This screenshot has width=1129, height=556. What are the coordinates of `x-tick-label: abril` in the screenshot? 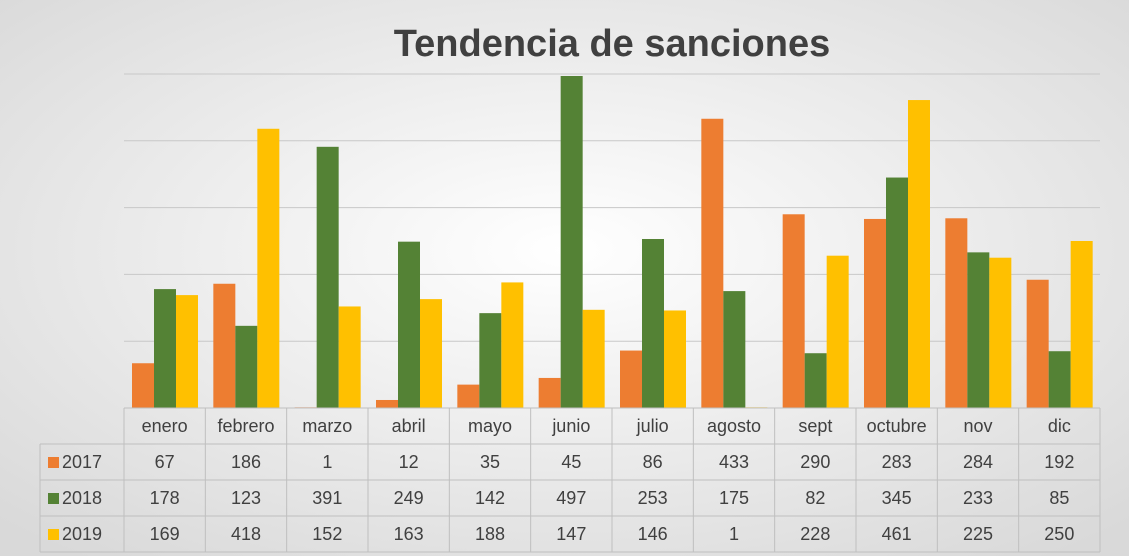 It's located at (409, 426).